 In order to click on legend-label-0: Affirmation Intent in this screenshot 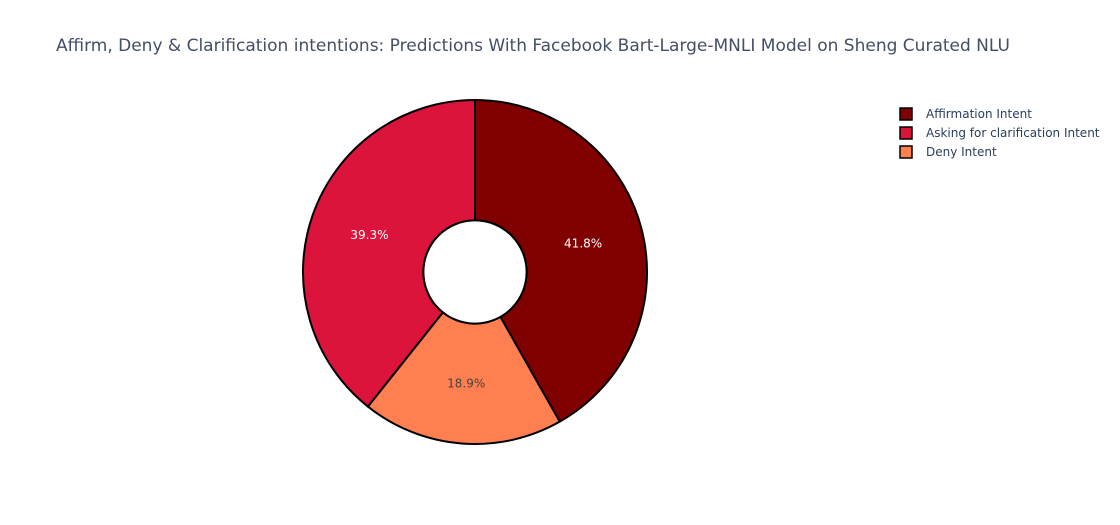, I will do `click(979, 114)`.